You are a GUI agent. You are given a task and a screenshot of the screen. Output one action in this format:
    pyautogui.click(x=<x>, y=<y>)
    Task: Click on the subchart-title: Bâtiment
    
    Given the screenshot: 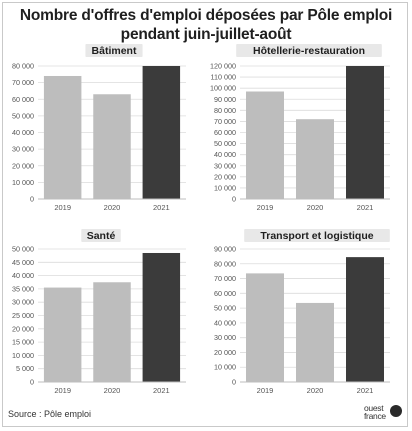 What is the action you would take?
    pyautogui.click(x=114, y=51)
    